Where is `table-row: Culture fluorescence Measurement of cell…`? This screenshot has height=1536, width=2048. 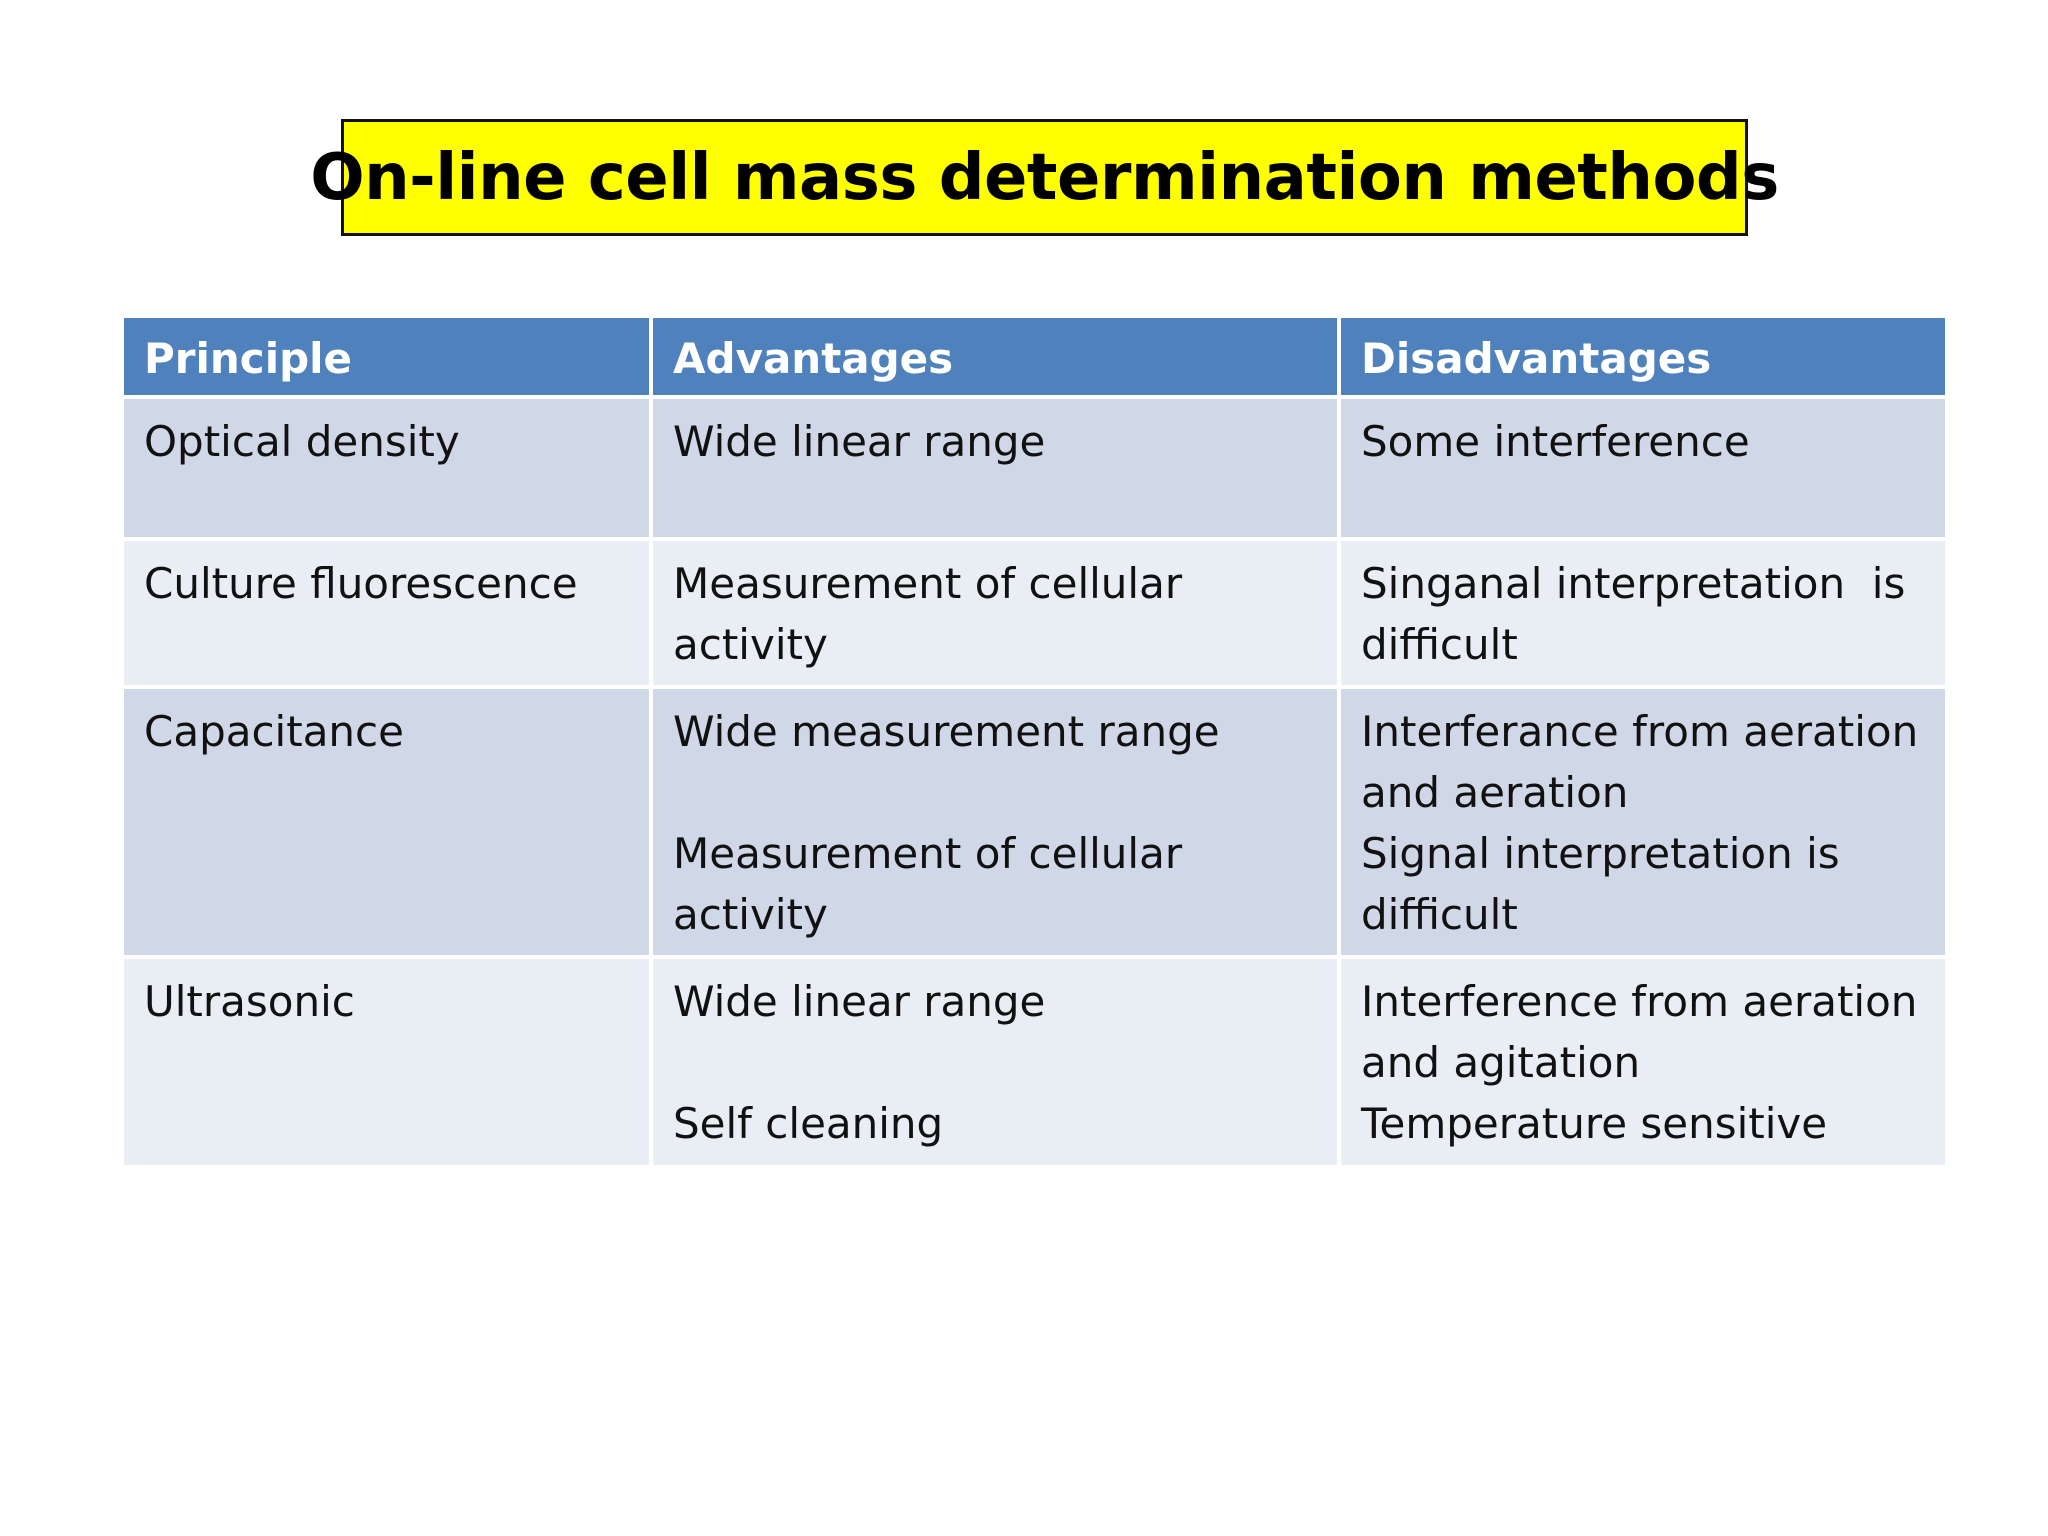
table-row: Culture fluorescence Measurement of cell… is located at coordinates (1034, 613).